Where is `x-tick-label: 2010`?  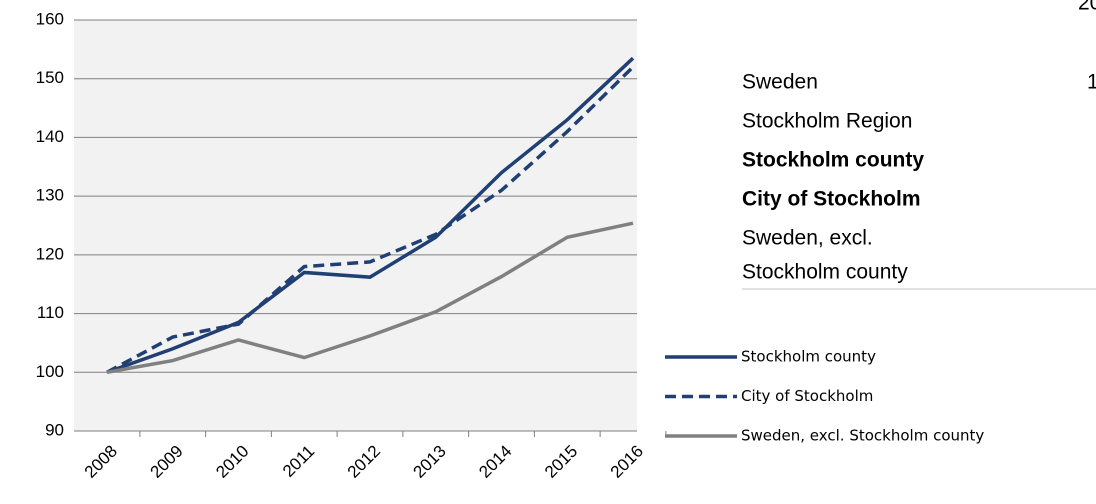
x-tick-label: 2010 is located at coordinates (232, 462).